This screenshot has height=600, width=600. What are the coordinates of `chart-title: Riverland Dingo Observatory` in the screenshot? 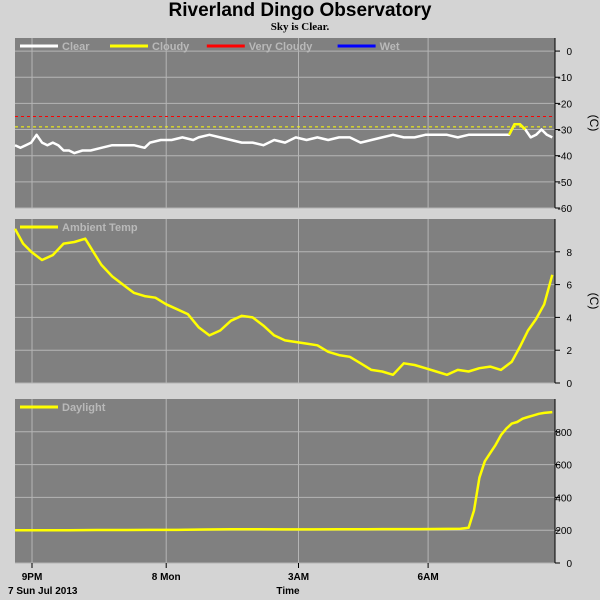 It's located at (300, 10).